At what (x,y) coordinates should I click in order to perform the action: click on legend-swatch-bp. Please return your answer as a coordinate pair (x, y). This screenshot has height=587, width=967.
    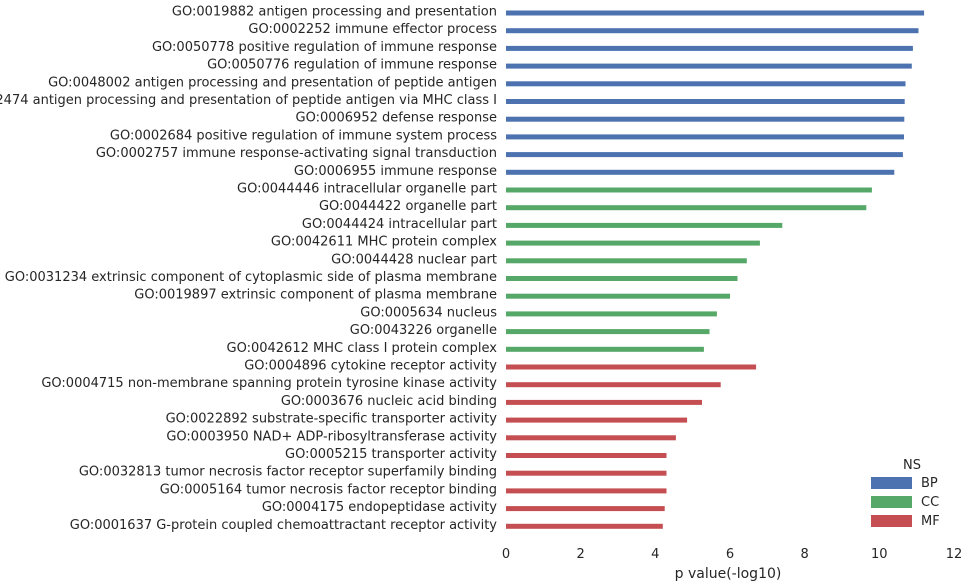
    Looking at the image, I should click on (891, 483).